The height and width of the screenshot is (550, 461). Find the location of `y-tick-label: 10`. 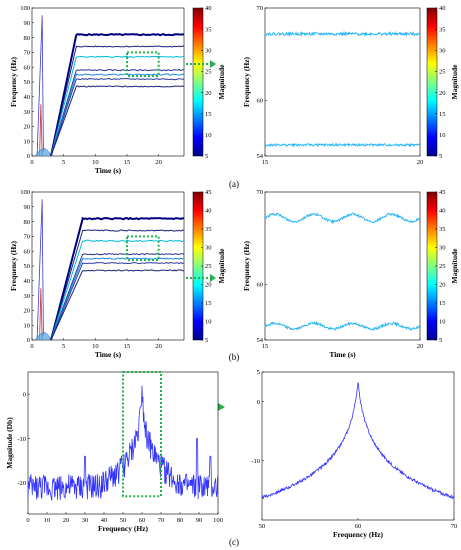

y-tick-label: 10 is located at coordinates (27, 325).